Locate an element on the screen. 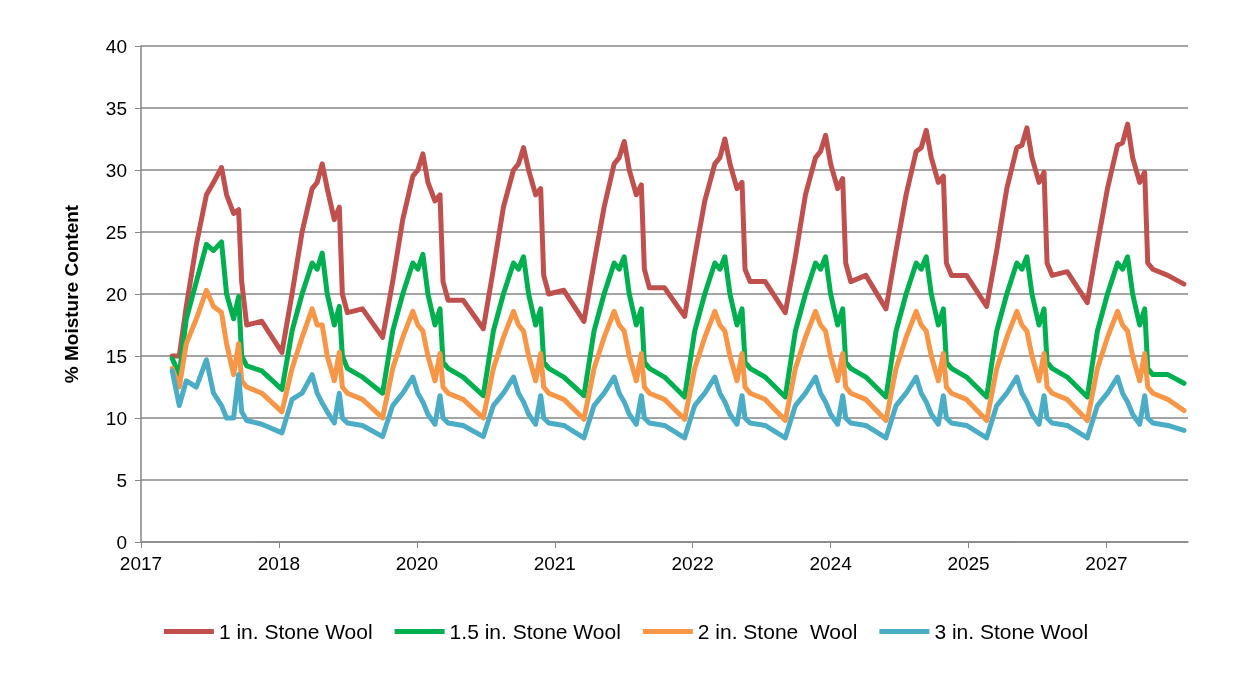 Image resolution: width=1252 pixels, height=673 pixels. y-tick-label: 0 is located at coordinates (121, 542).